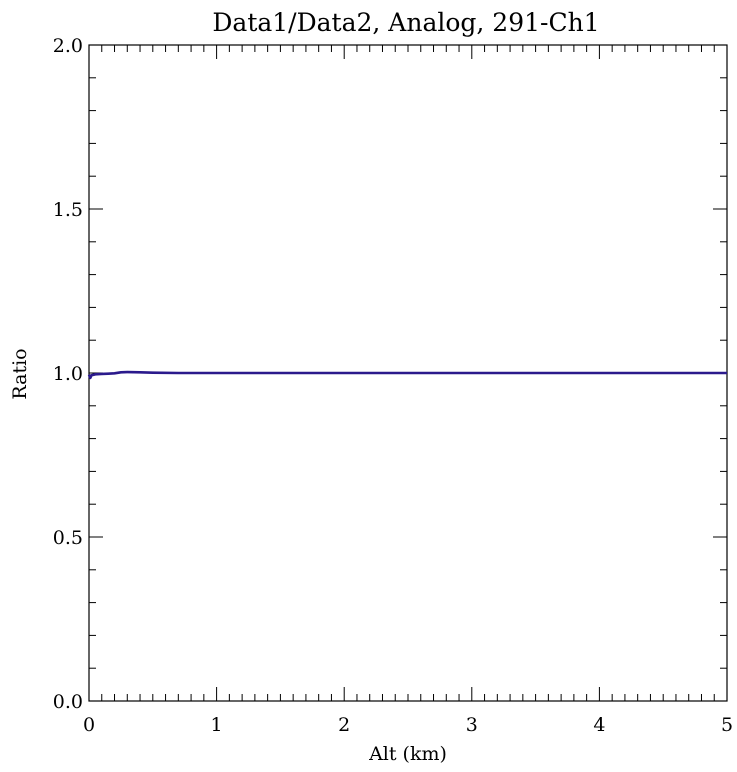 The width and height of the screenshot is (737, 772). Describe the element at coordinates (68, 46) in the screenshot. I see `y-tick-label: 2.0` at that location.